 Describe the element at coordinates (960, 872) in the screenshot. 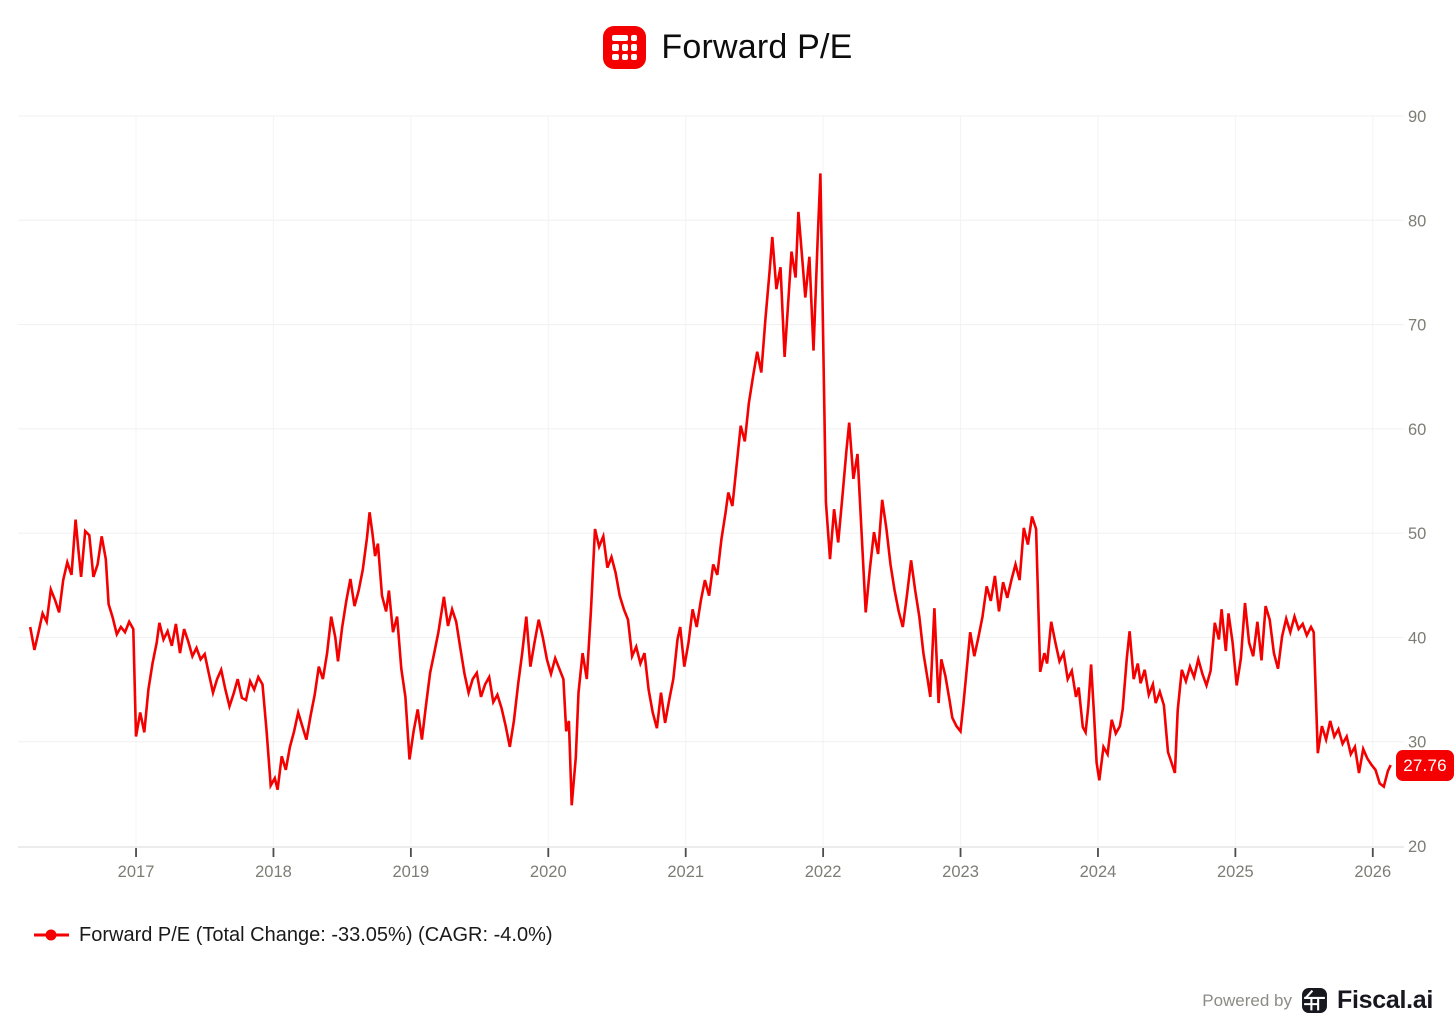

I see `x-tick-label: 2023` at that location.